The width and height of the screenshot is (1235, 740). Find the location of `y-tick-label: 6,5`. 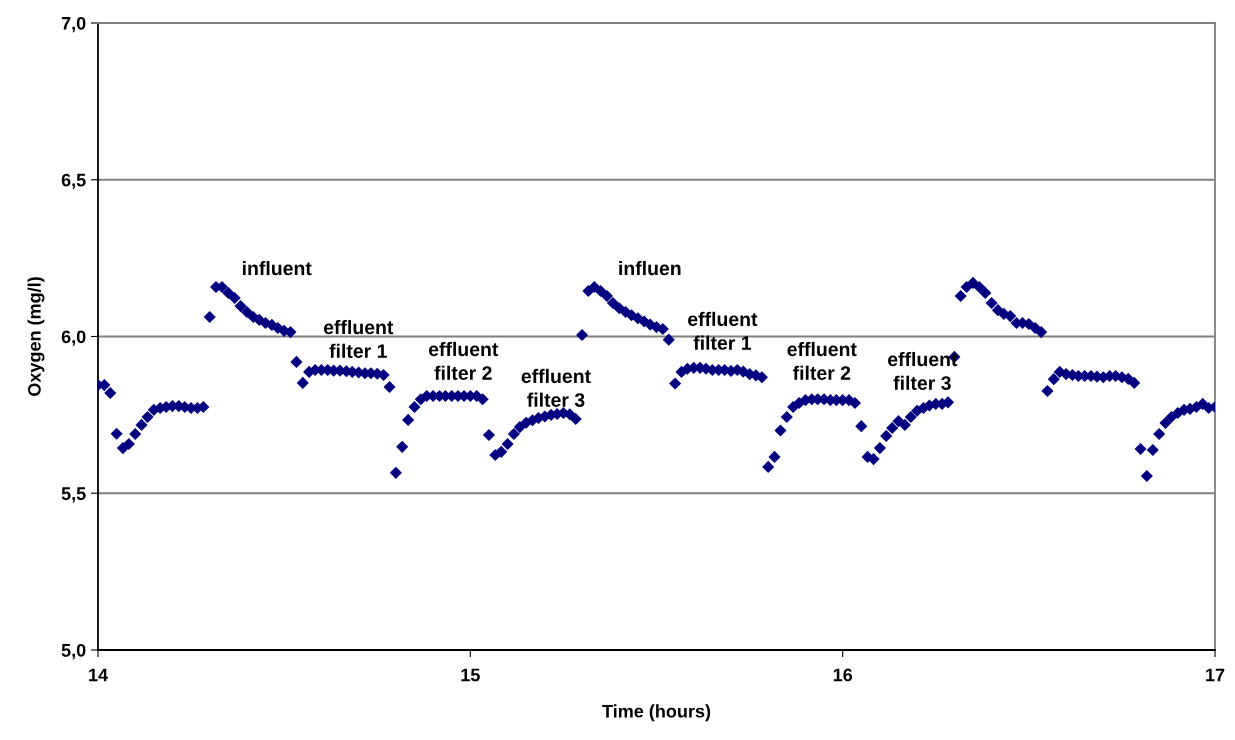

y-tick-label: 6,5 is located at coordinates (73, 181).